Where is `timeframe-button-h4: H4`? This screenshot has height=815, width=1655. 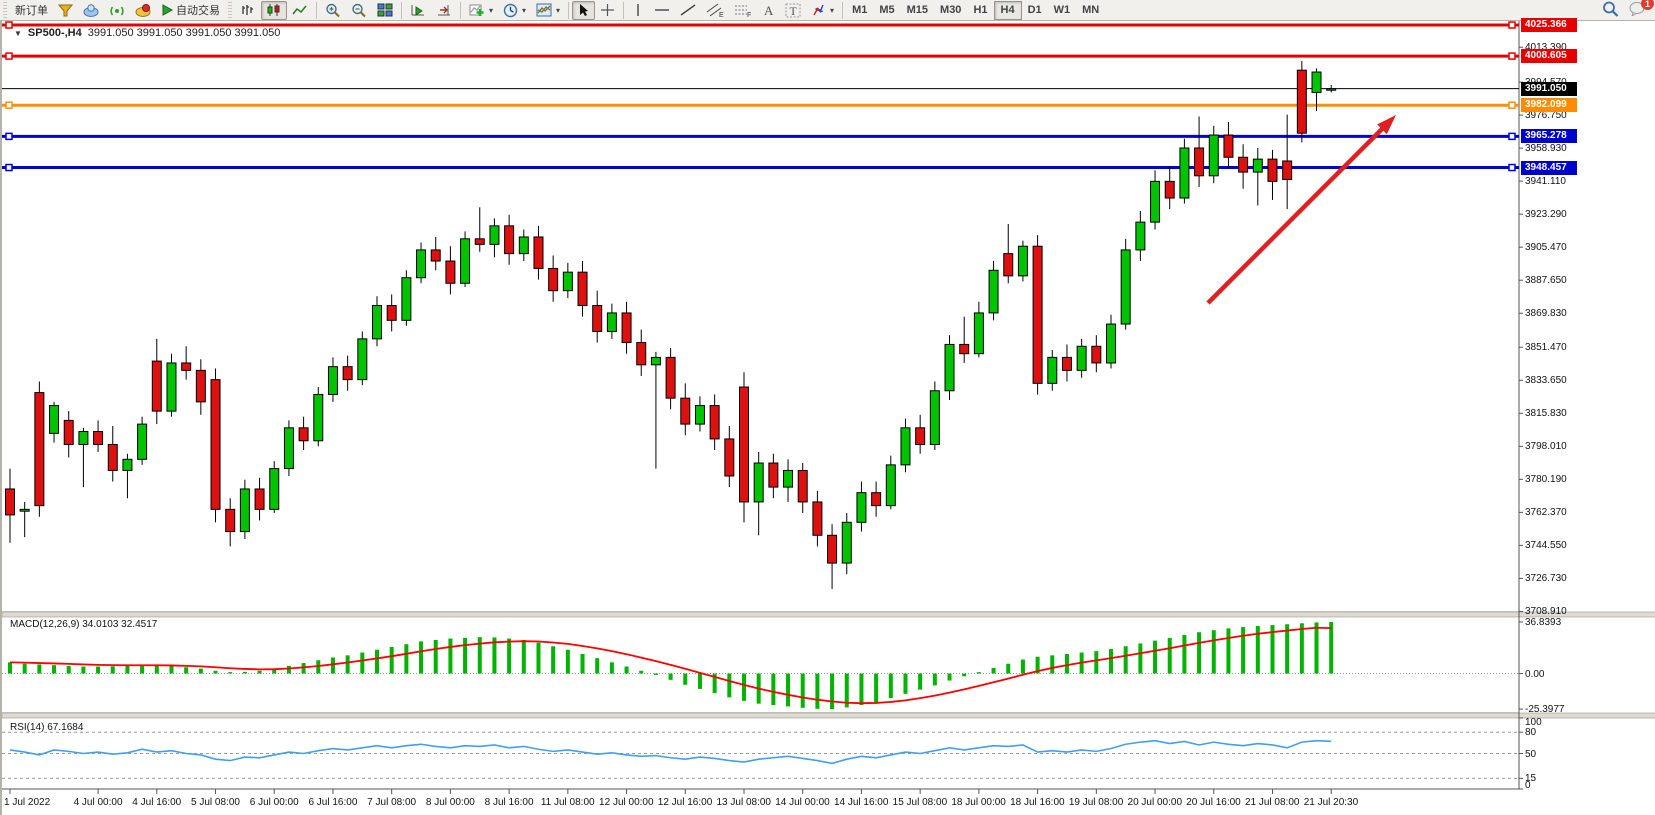
timeframe-button-h4: H4 is located at coordinates (1007, 10).